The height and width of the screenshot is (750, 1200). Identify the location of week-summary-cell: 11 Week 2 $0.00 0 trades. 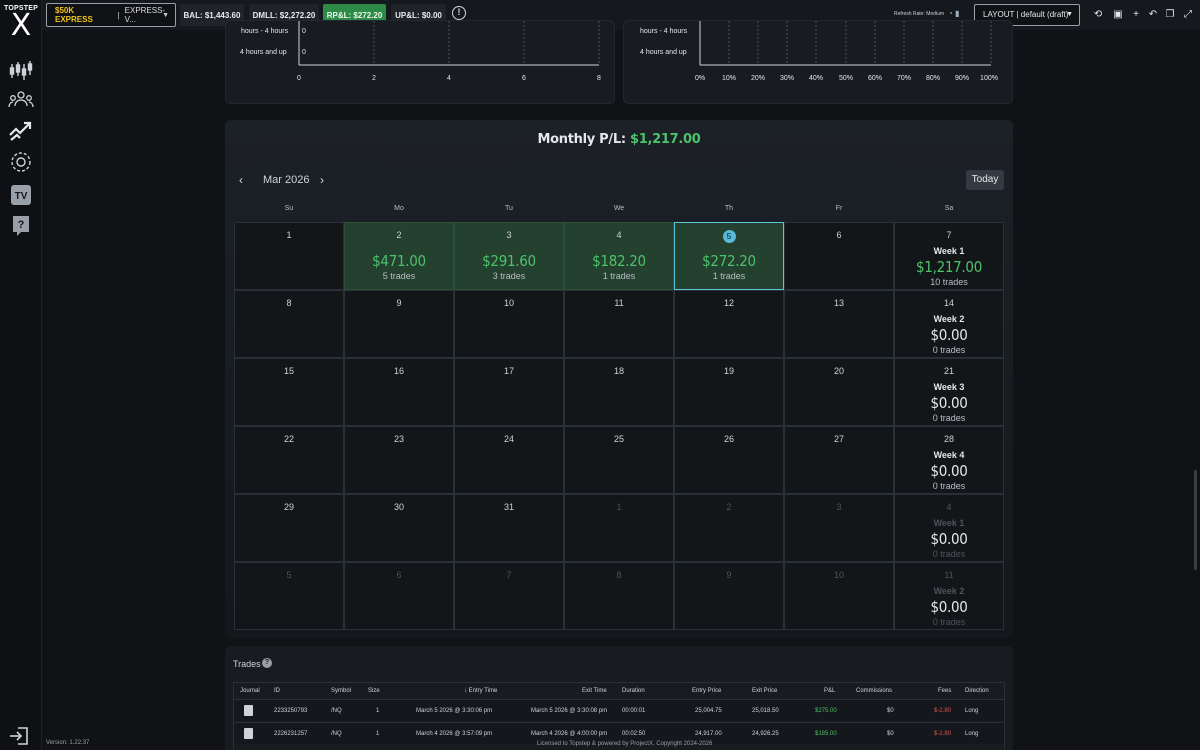
(949, 596).